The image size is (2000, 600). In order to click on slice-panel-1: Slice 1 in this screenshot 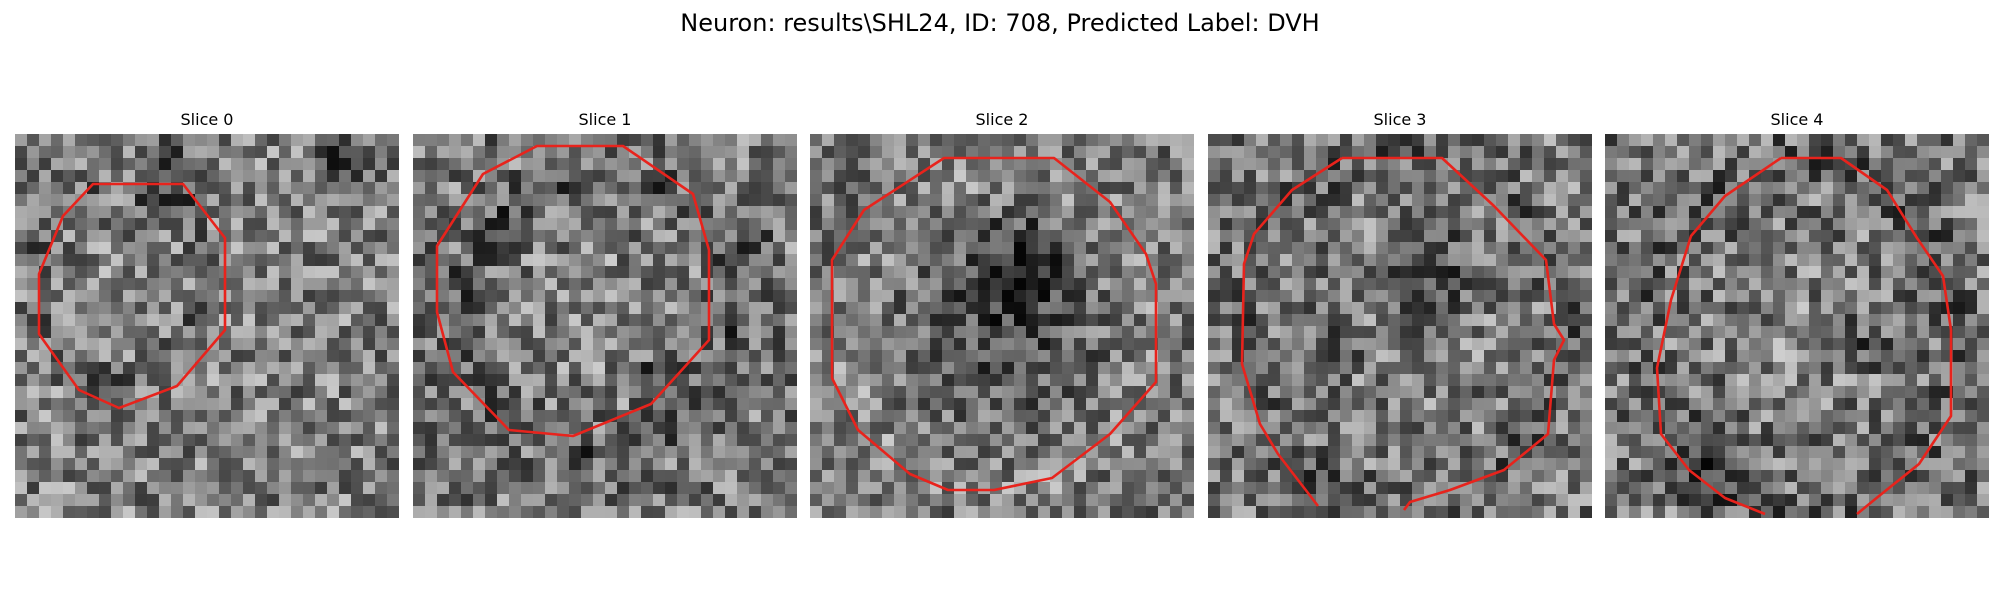, I will do `click(605, 316)`.